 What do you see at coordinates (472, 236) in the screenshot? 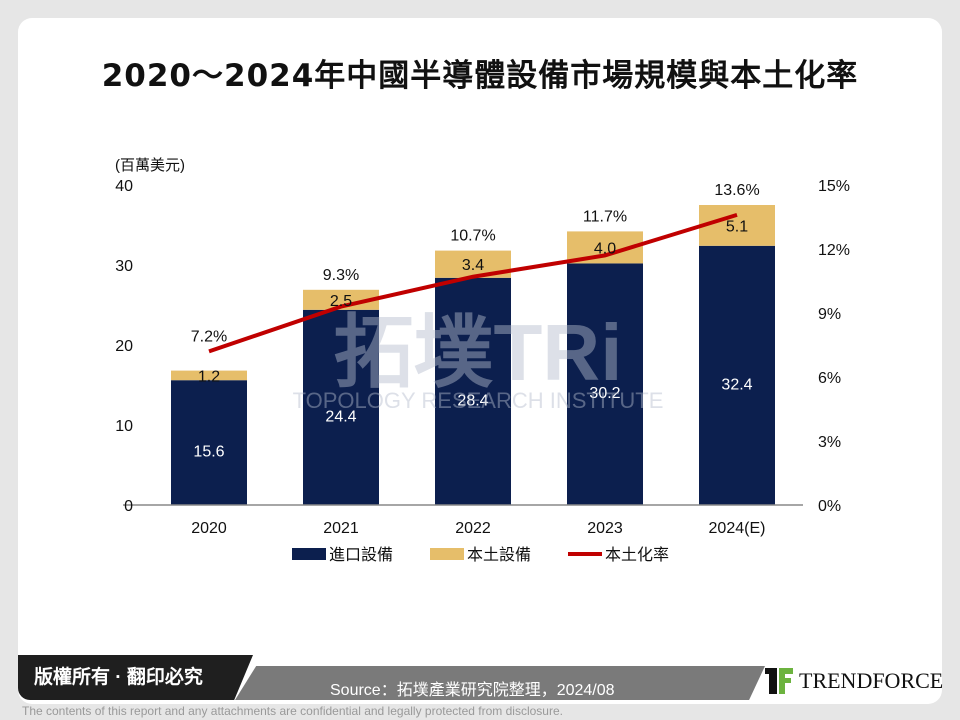
I see `label-rate-2022: 10.7%` at bounding box center [472, 236].